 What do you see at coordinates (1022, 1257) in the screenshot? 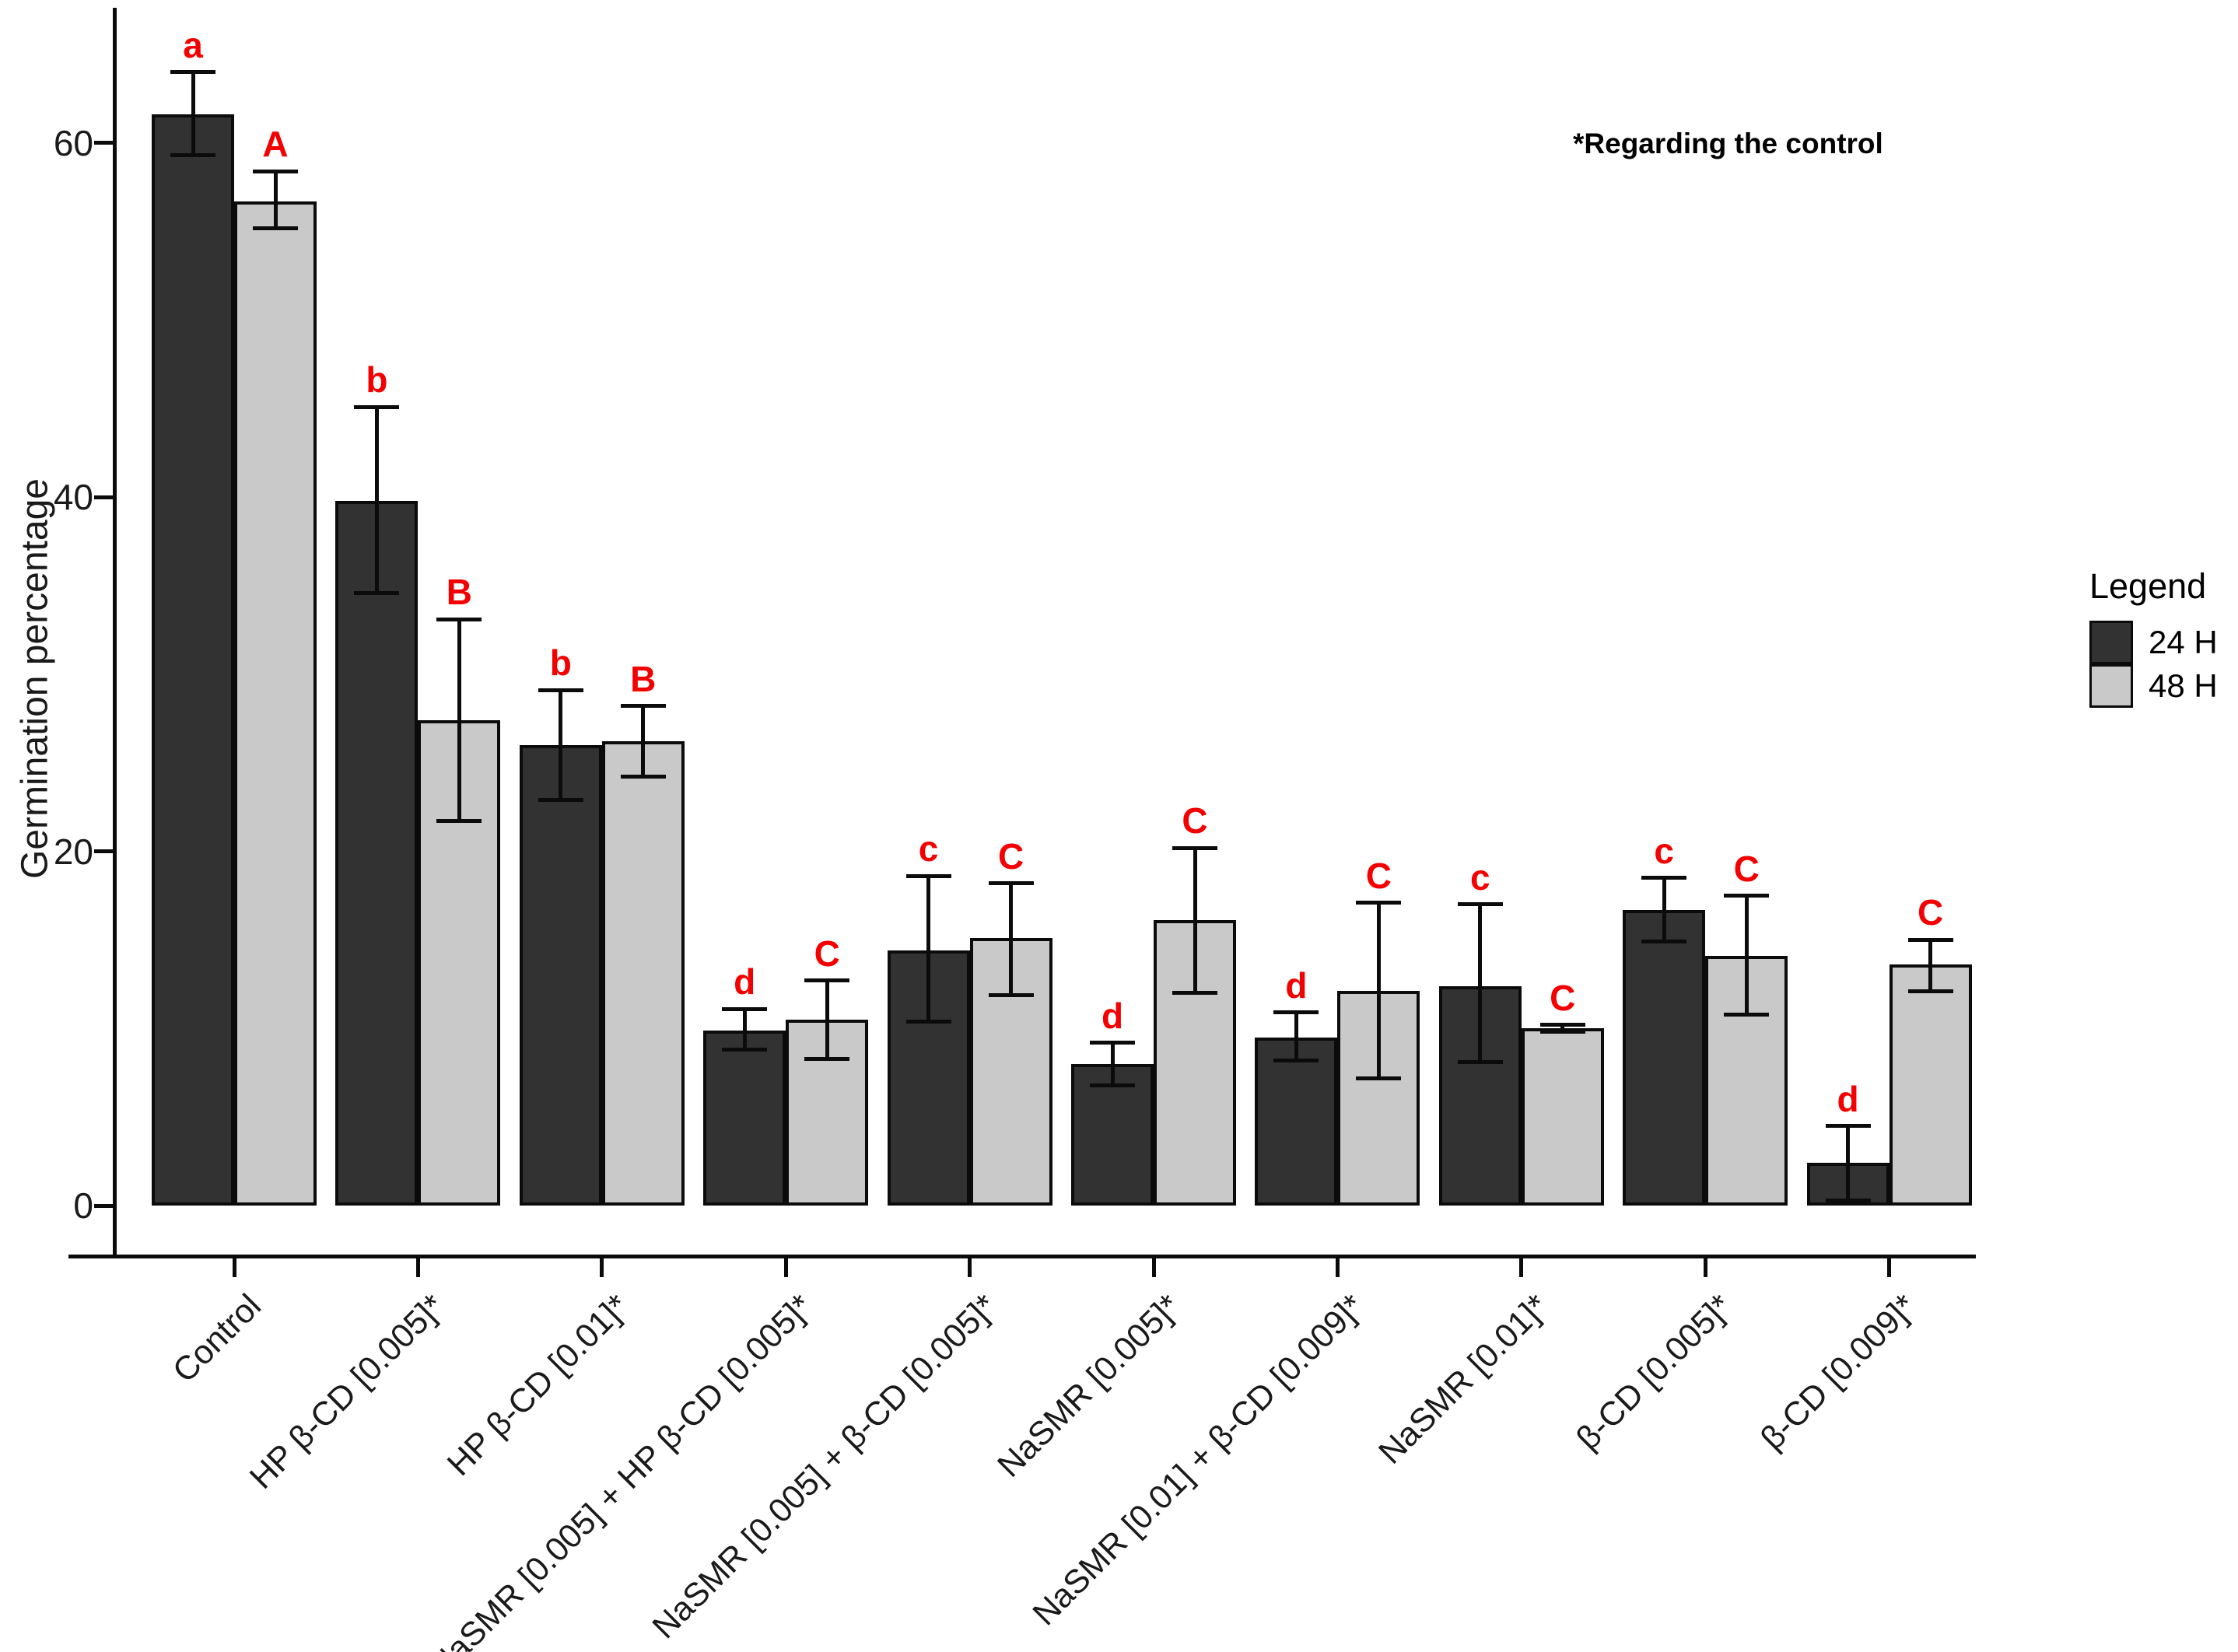
I see `x-axis-line` at bounding box center [1022, 1257].